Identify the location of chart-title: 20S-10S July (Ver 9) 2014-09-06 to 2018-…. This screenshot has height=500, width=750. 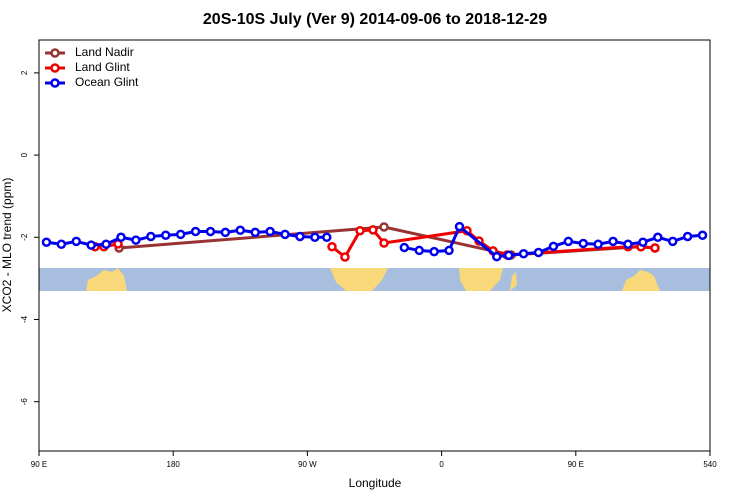
(375, 19).